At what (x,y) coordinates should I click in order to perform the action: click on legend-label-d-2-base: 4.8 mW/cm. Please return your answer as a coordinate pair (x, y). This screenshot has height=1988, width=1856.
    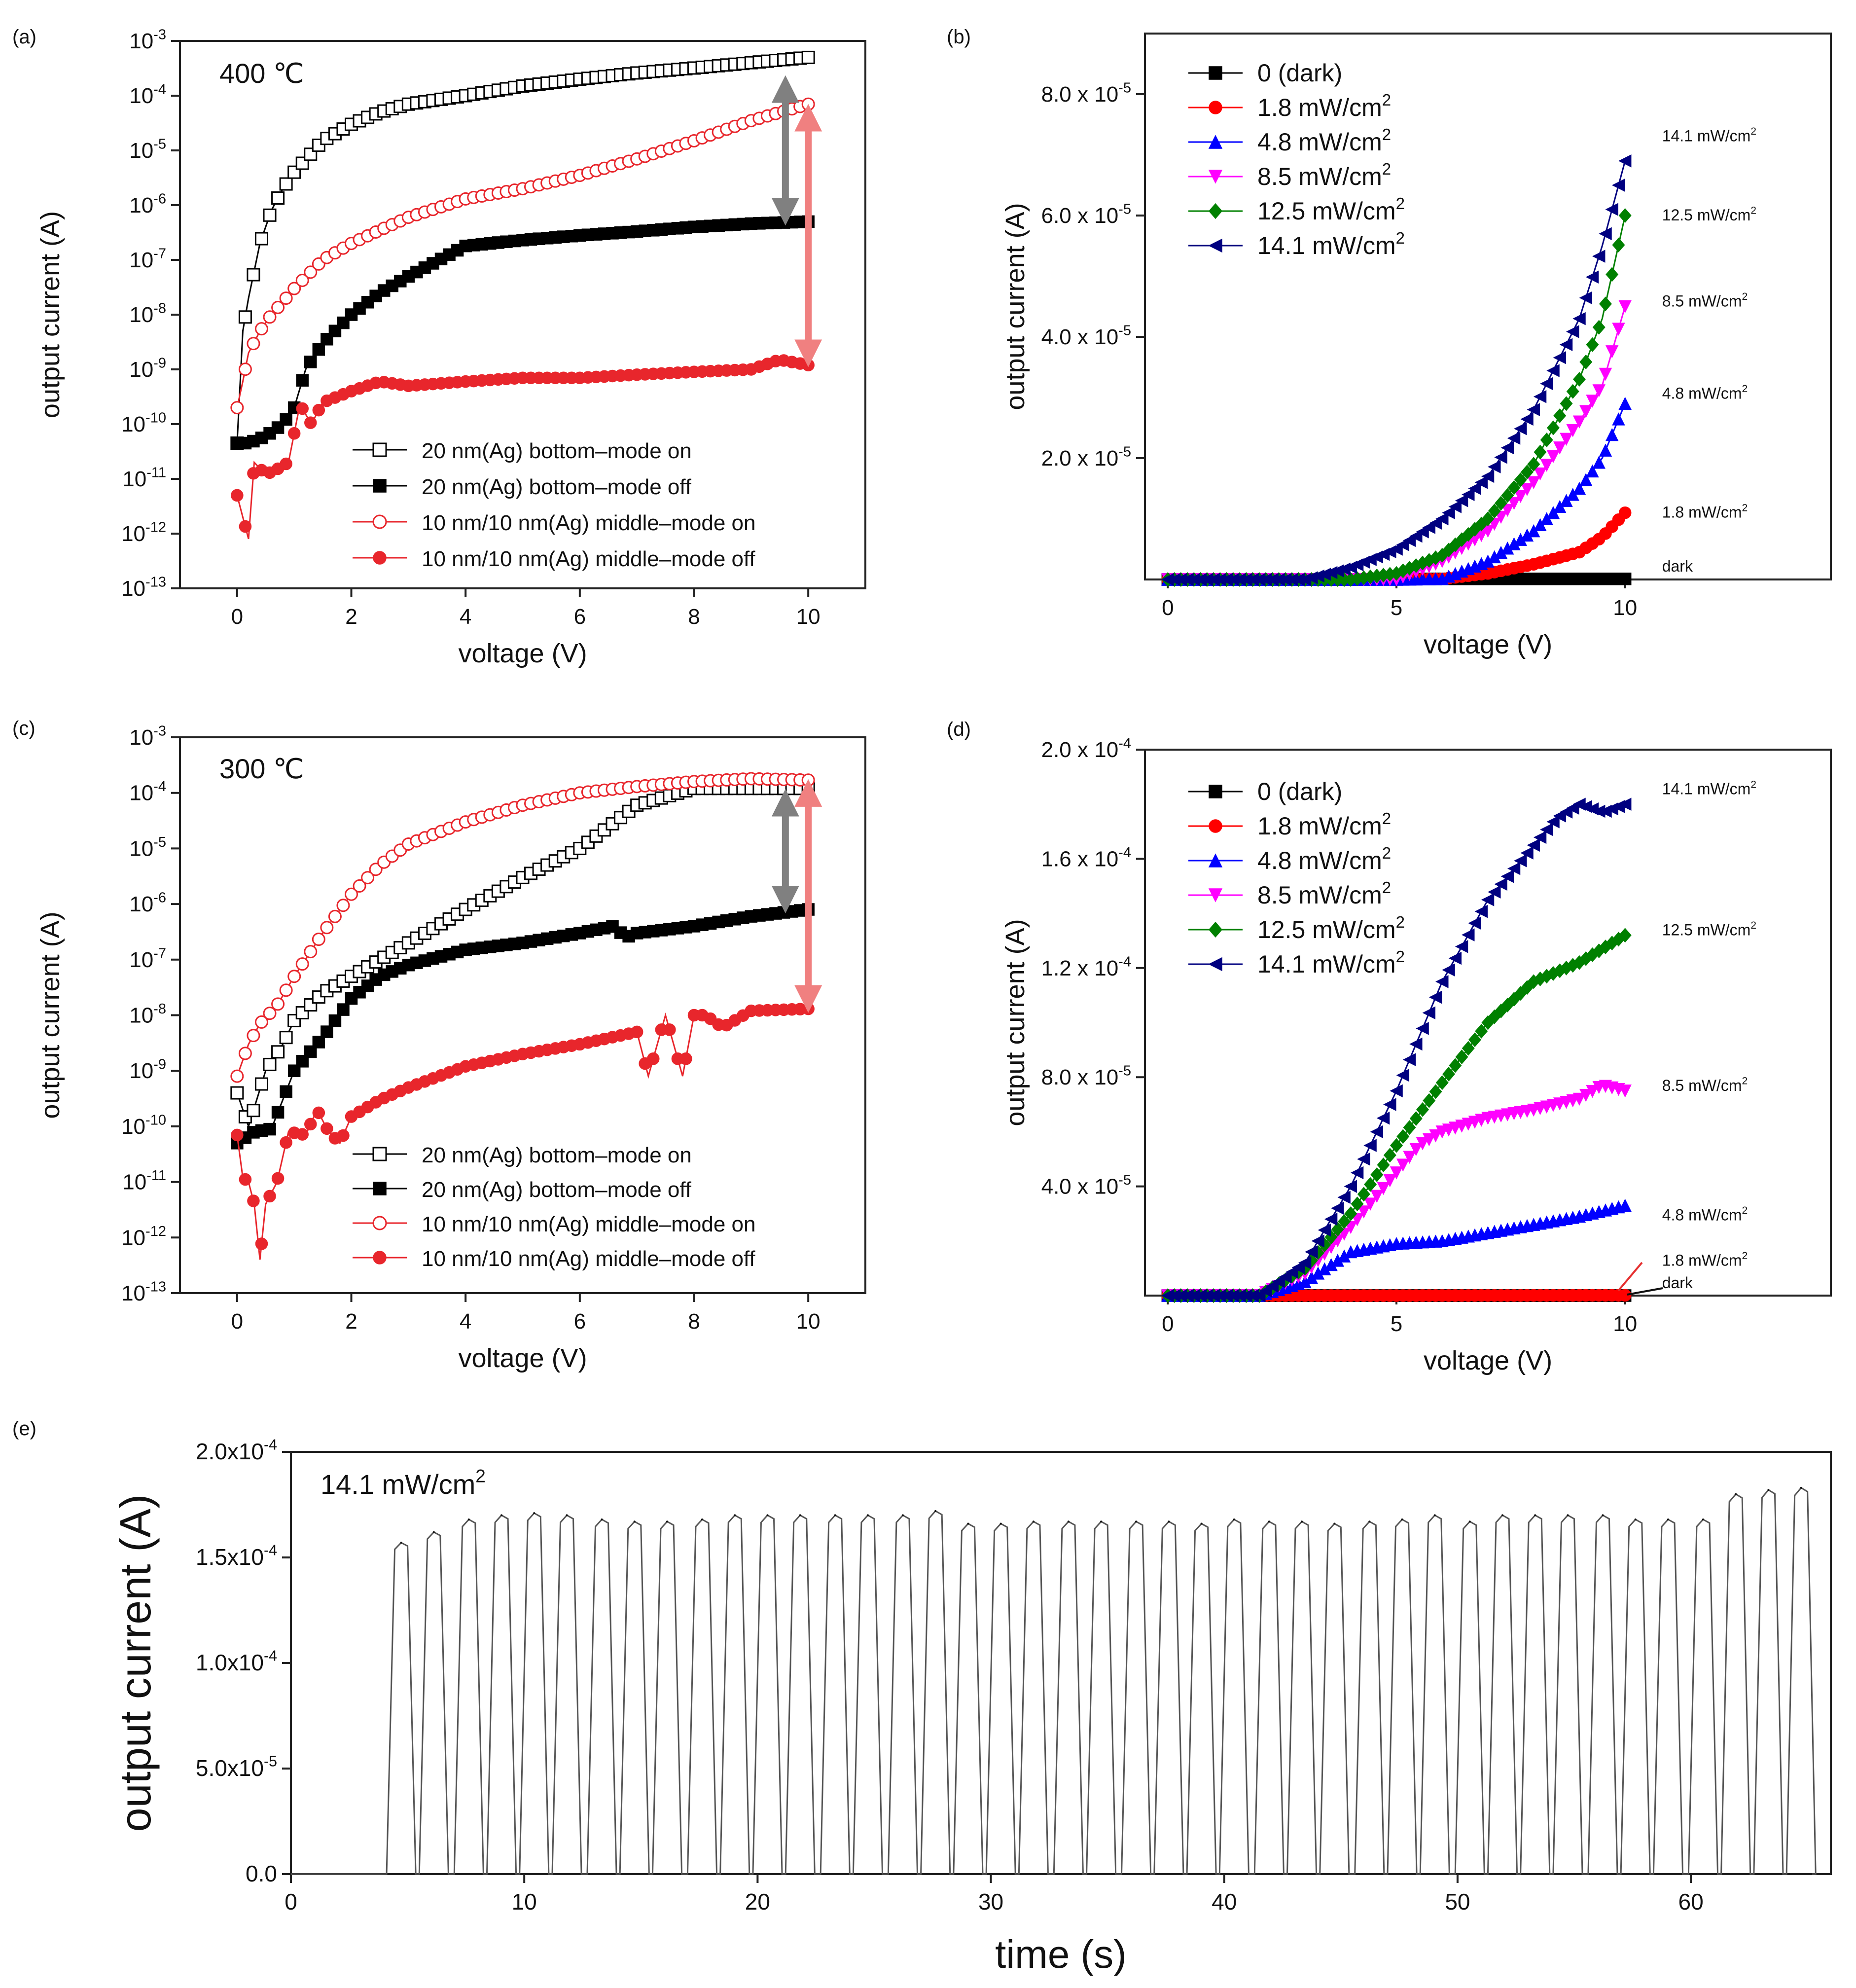
    Looking at the image, I should click on (1319, 860).